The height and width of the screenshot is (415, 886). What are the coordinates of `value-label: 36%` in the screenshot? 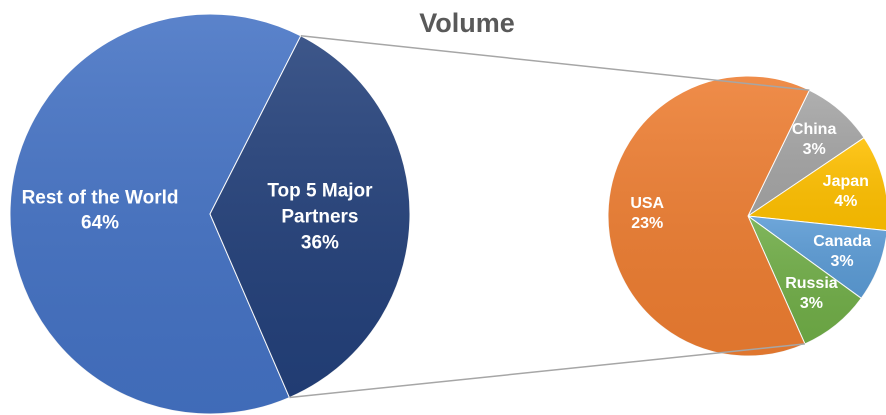 It's located at (319, 243).